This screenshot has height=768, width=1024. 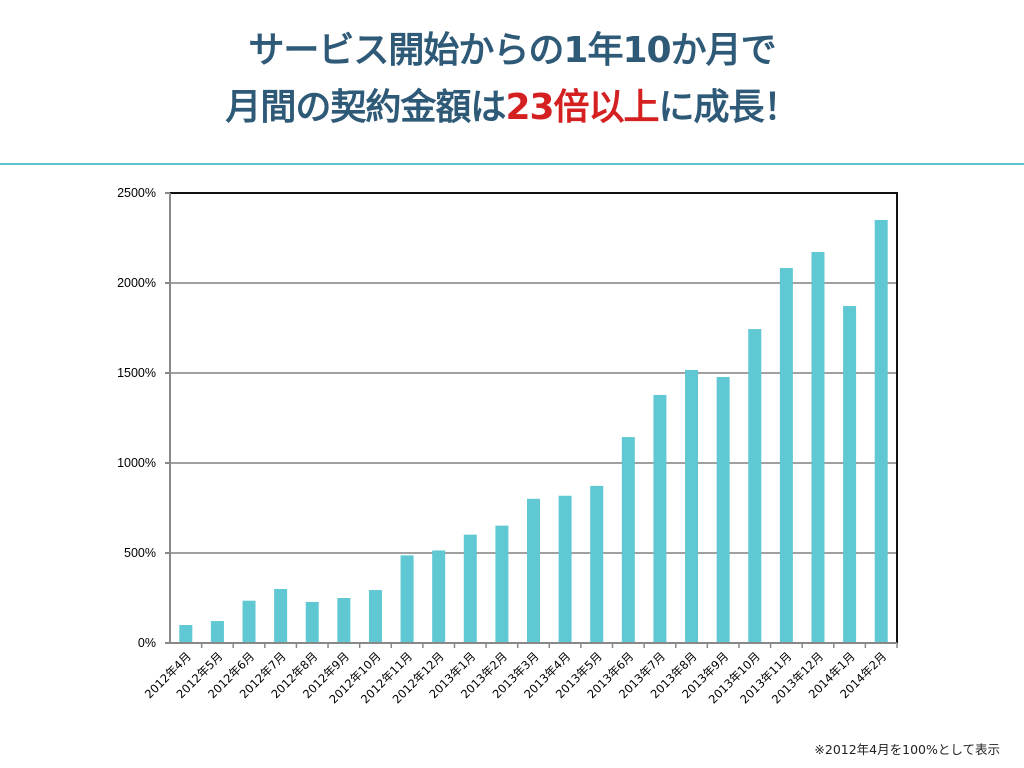 I want to click on title-line-2-suffix: に成長！, so click(x=729, y=107).